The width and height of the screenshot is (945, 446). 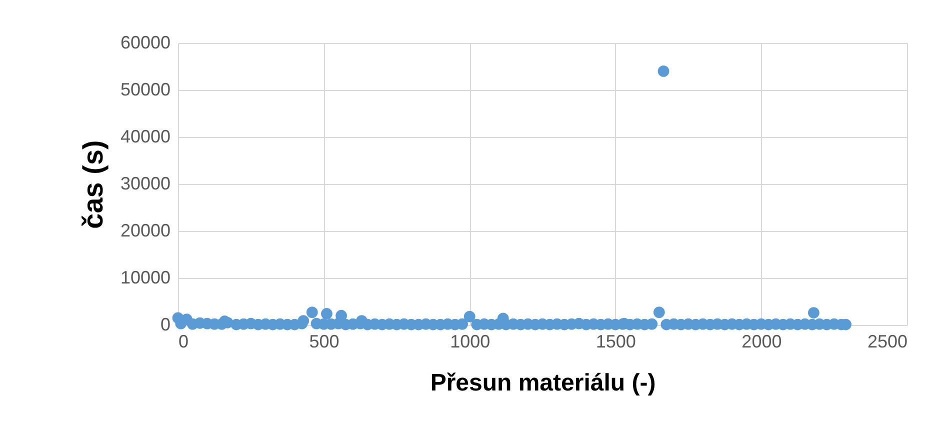 I want to click on x-axis-title: Přesun materiálu (-), so click(x=543, y=383).